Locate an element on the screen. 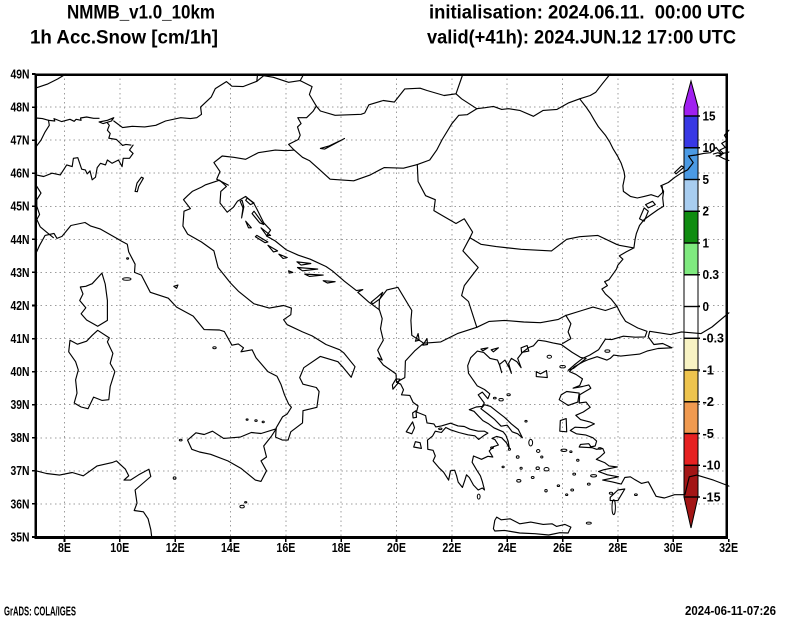 Image resolution: width=800 pixels, height=618 pixels. svg-text: -0.3 is located at coordinates (714, 338).